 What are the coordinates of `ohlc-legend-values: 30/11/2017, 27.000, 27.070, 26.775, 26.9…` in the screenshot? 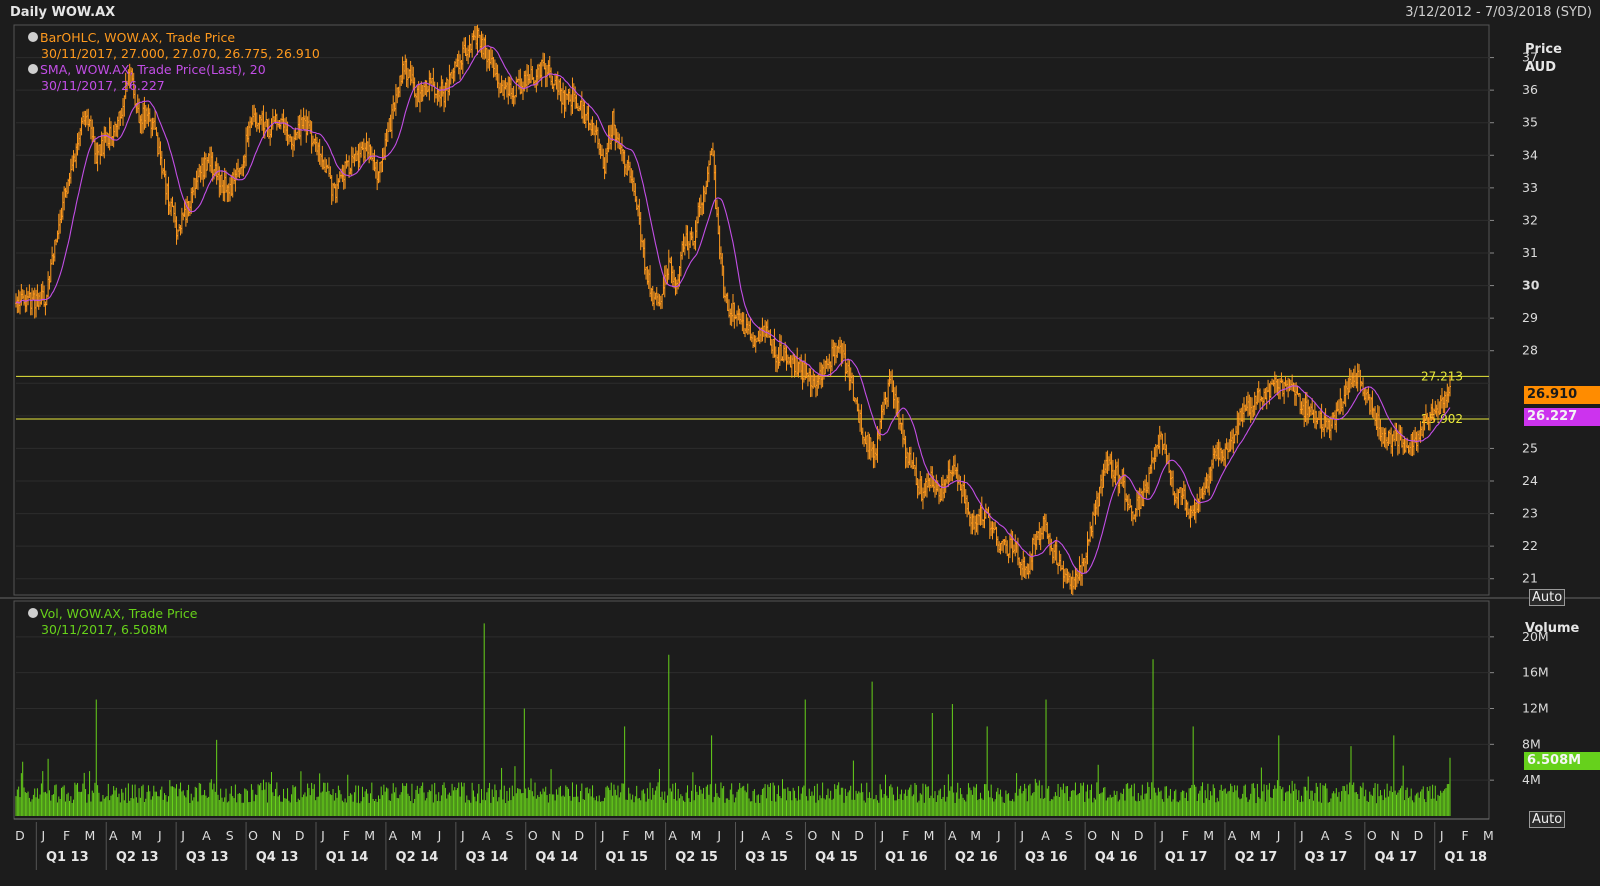 It's located at (180, 53).